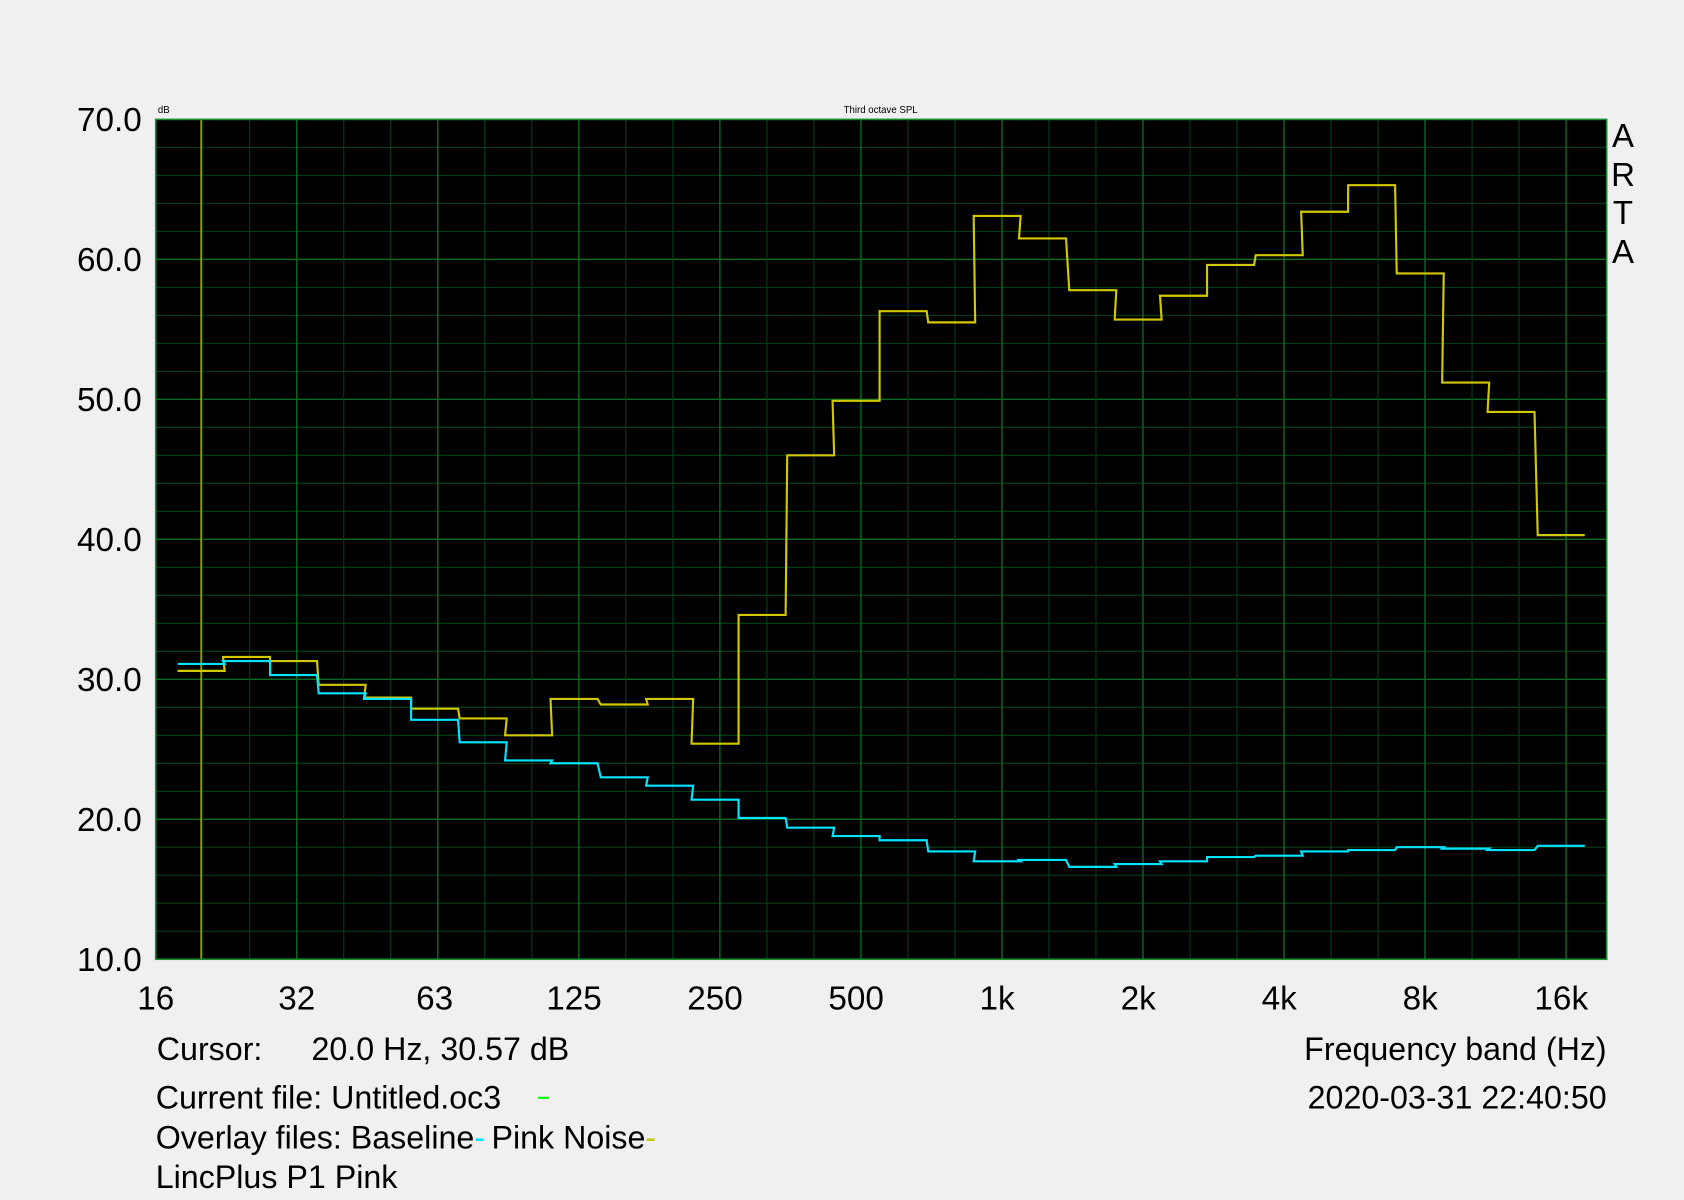 This screenshot has width=1684, height=1200. What do you see at coordinates (328, 1098) in the screenshot?
I see `current-file: Current file: Untitled.oc3` at bounding box center [328, 1098].